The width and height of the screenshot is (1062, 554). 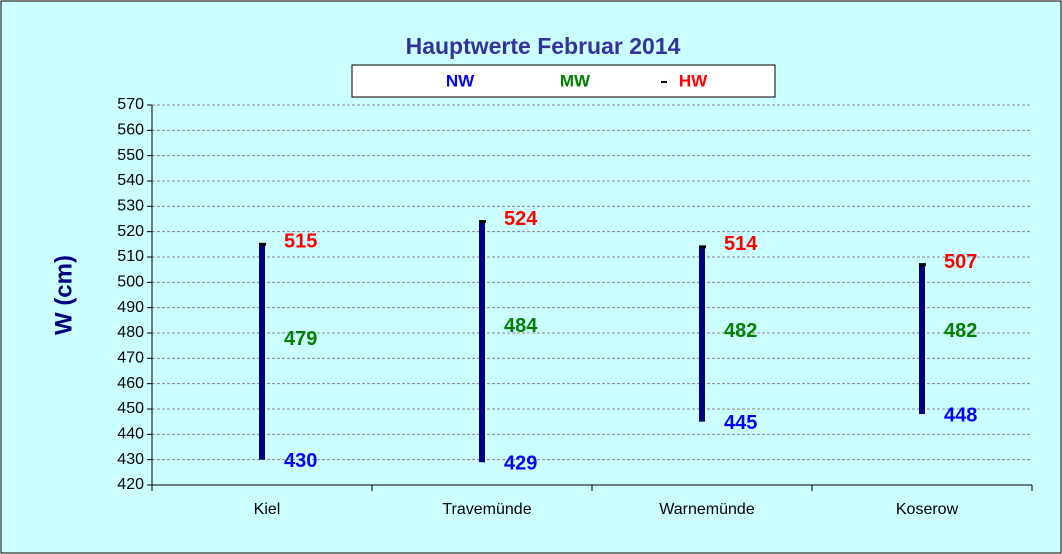 I want to click on legend, so click(x=563, y=81).